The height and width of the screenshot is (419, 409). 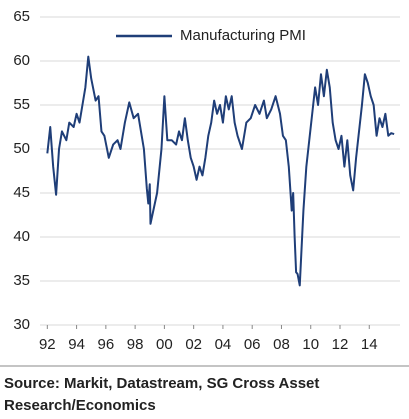 What do you see at coordinates (21, 60) in the screenshot?
I see `y-tick-label: 60` at bounding box center [21, 60].